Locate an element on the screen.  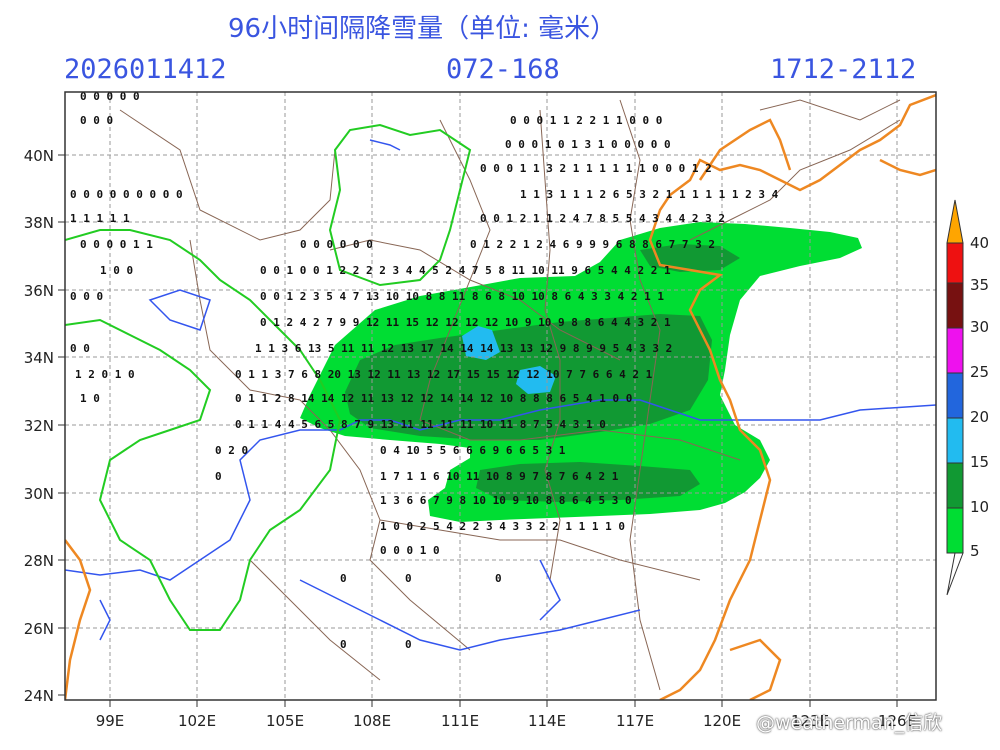
lon-label: 111E is located at coordinates (460, 721).